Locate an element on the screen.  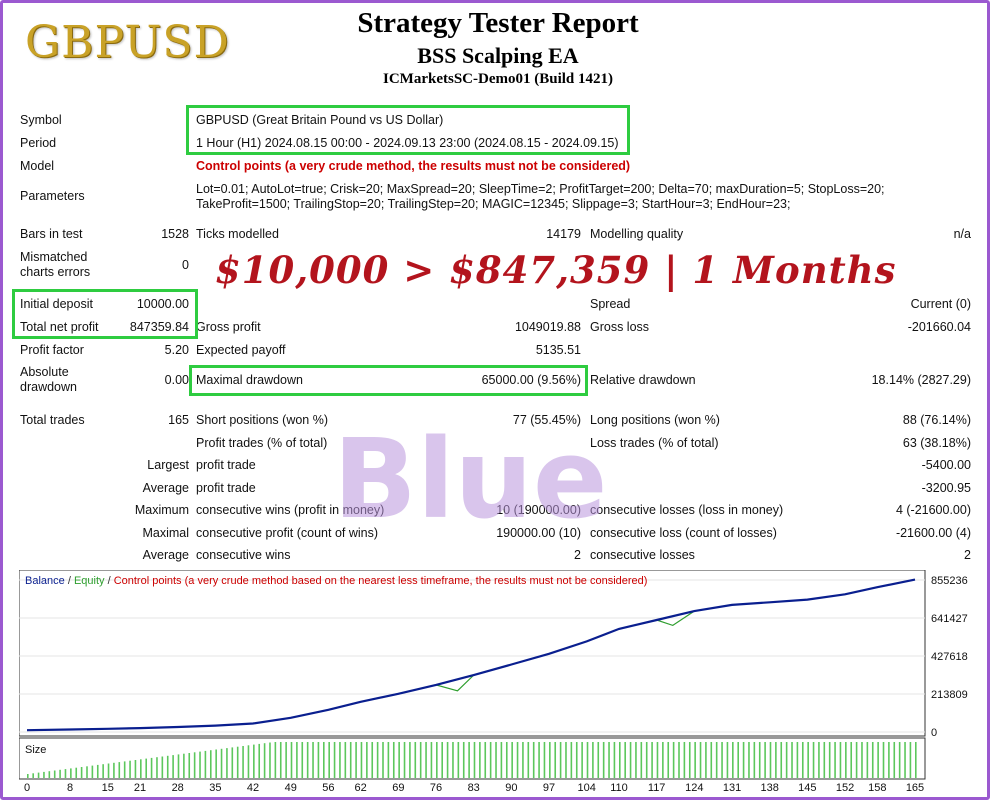
legend-sep-1: / is located at coordinates (69, 581).